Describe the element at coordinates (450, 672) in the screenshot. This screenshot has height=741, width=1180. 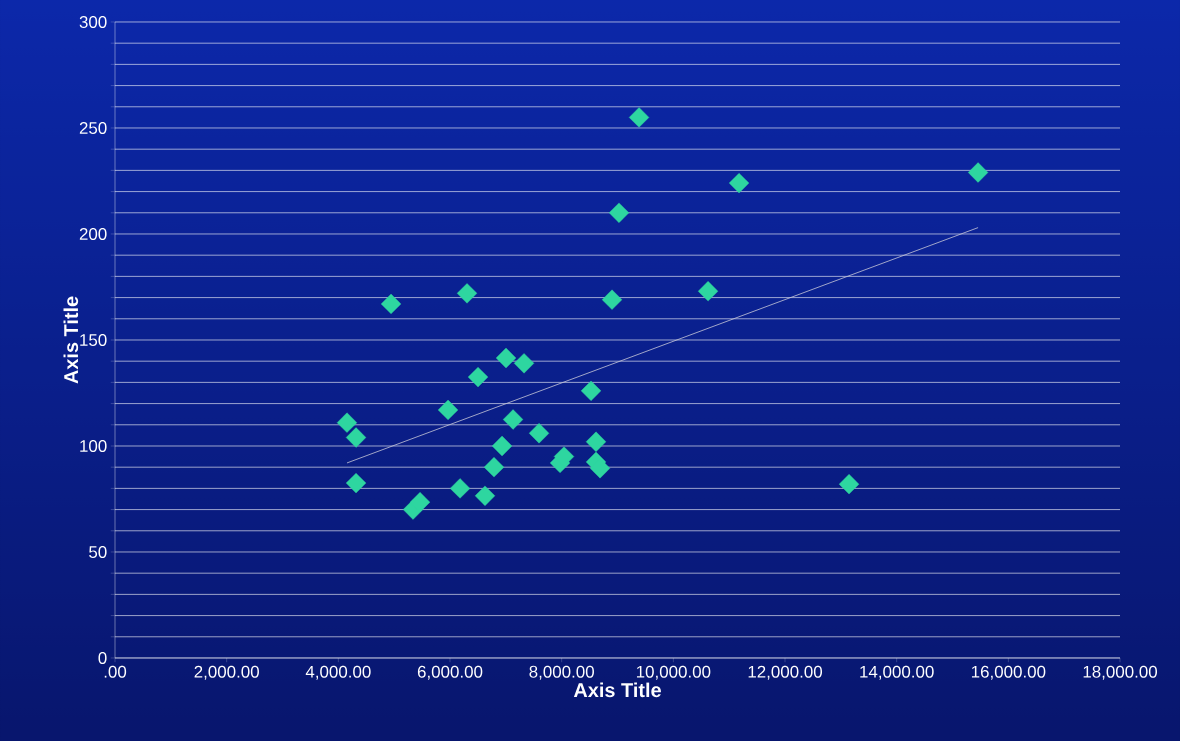
I see `x-tick-label: 6,000.00` at that location.